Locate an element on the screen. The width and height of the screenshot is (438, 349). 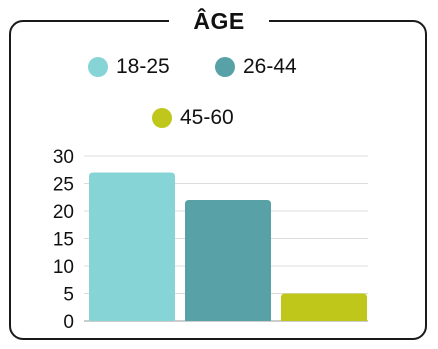
legend-label-26-44: 26-44 is located at coordinates (270, 66).